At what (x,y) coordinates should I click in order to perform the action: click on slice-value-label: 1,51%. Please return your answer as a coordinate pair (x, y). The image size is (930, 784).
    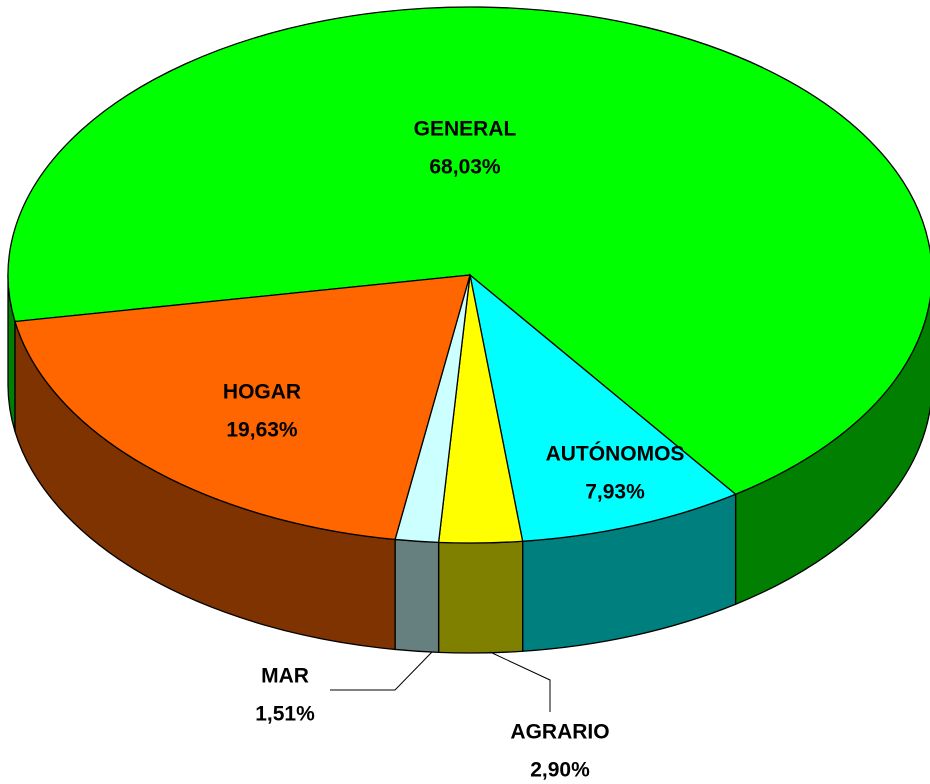
    Looking at the image, I should click on (285, 714).